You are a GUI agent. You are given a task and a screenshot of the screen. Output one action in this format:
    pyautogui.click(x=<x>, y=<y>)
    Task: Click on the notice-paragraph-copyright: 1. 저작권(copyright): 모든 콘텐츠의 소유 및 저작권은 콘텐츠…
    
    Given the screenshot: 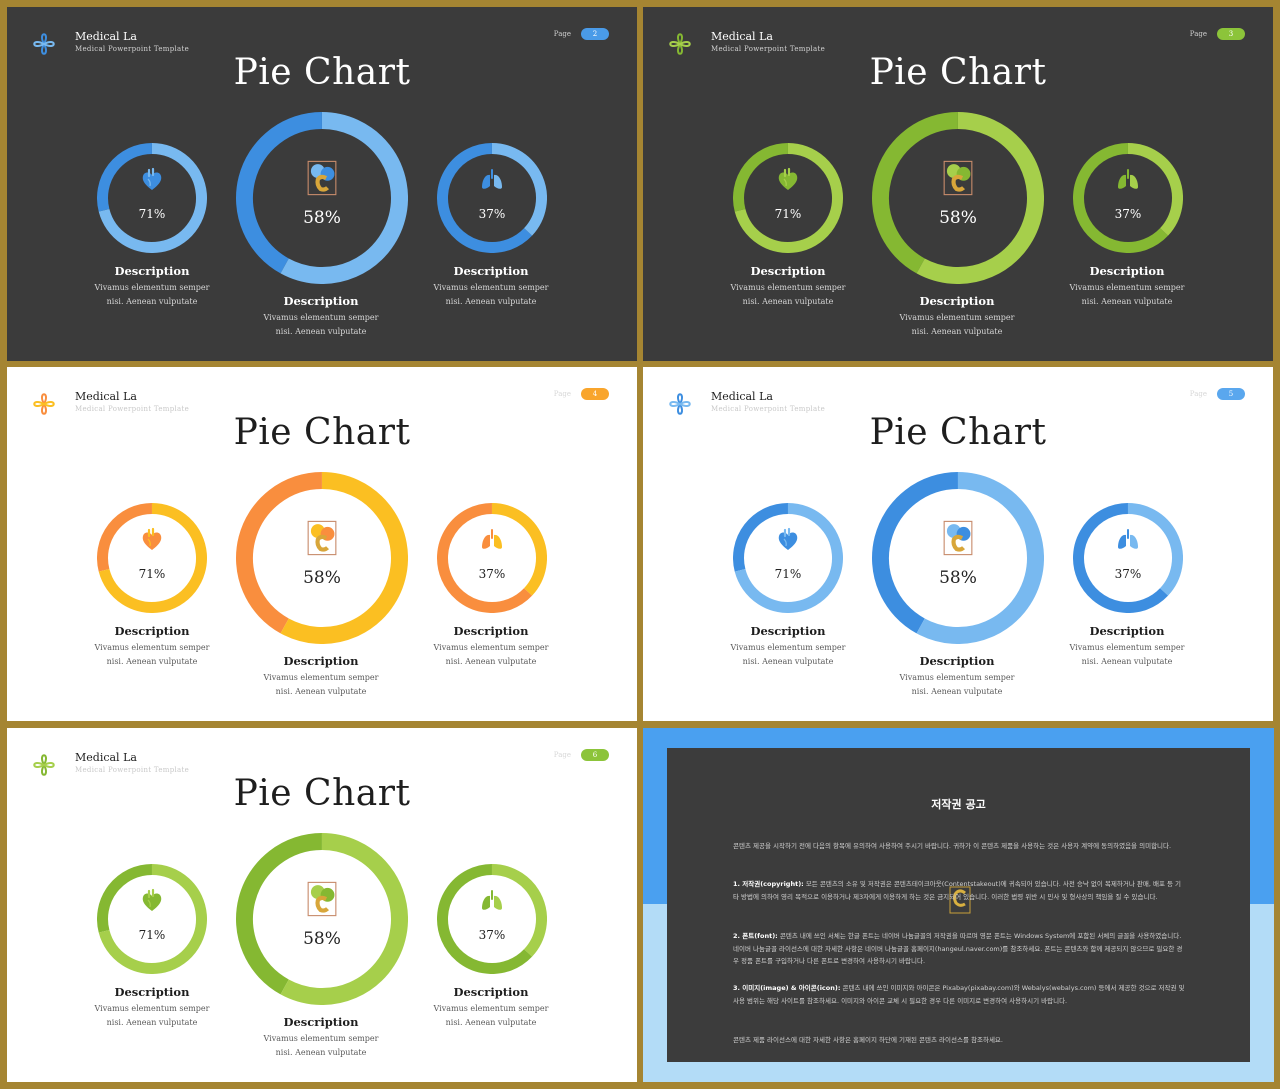 What is the action you would take?
    pyautogui.click(x=959, y=890)
    